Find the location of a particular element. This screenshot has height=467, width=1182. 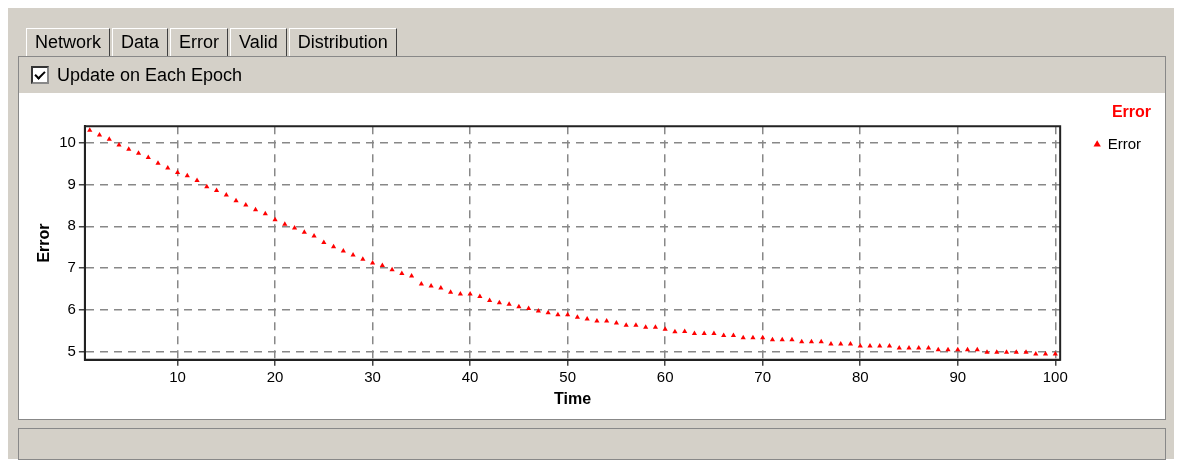

text: Network is located at coordinates (68, 42).